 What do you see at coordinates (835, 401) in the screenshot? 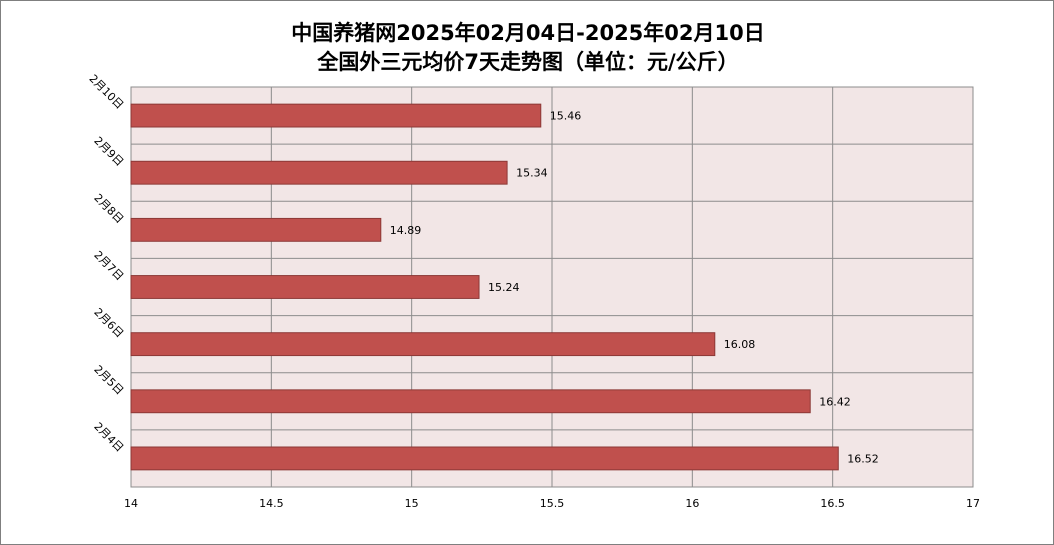
I see `data-label: 16.42` at bounding box center [835, 401].